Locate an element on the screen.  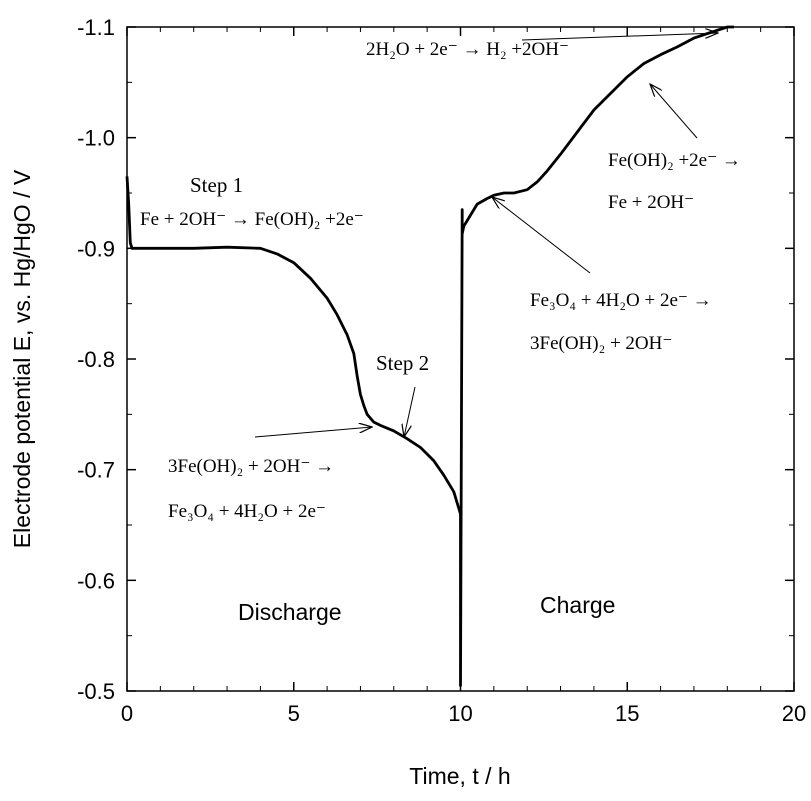
y-tick-label: -1.0 is located at coordinates (96, 138).